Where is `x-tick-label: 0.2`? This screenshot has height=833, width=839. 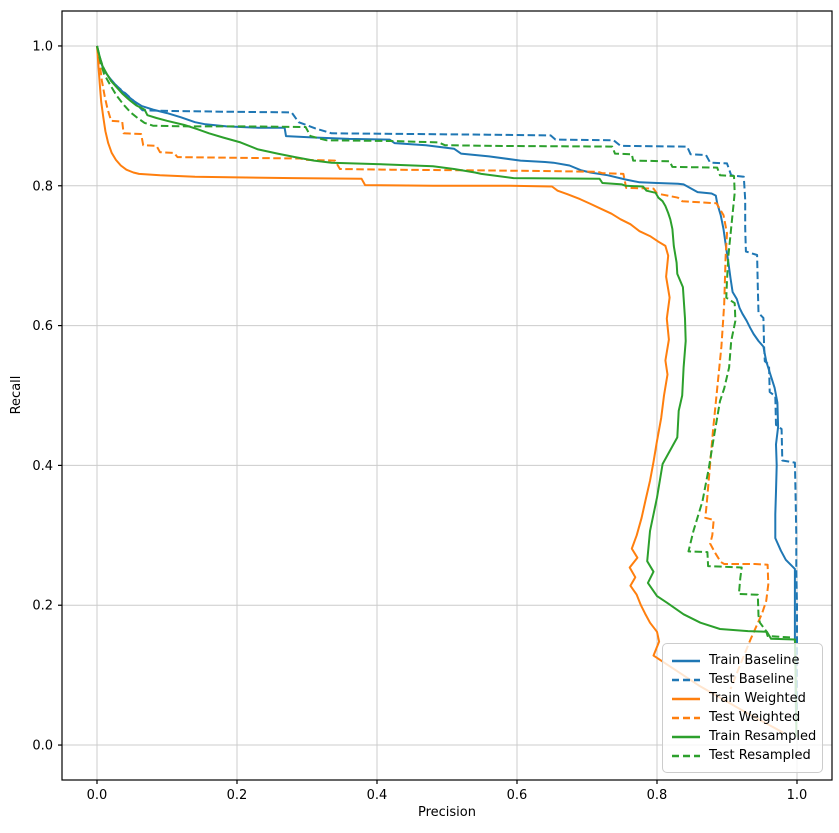 x-tick-label: 0.2 is located at coordinates (237, 795).